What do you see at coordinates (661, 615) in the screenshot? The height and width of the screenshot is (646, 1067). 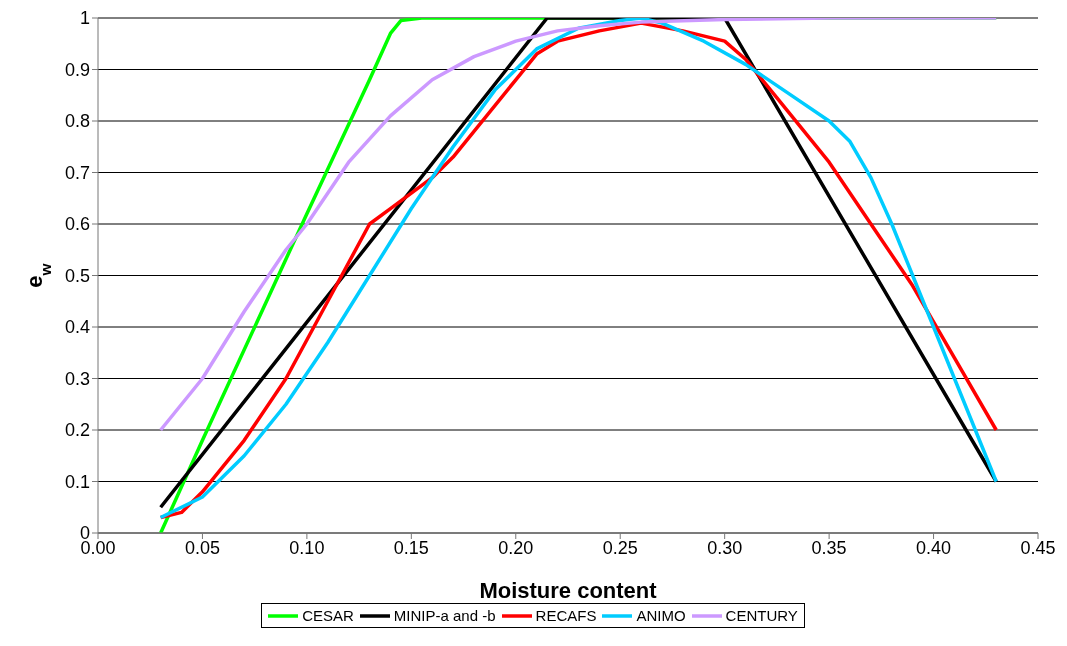 I see `legend-label: ANIMO` at bounding box center [661, 615].